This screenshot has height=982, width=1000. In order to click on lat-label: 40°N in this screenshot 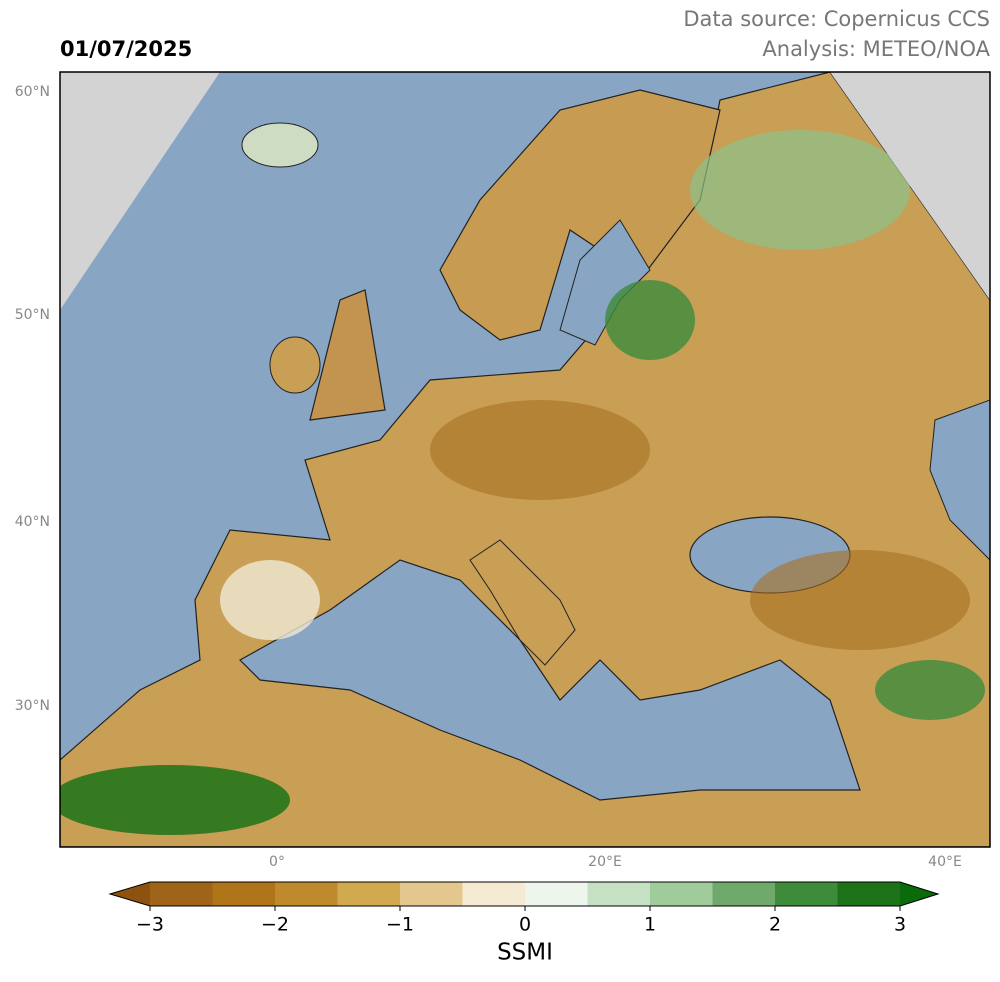, I will do `click(32, 522)`.